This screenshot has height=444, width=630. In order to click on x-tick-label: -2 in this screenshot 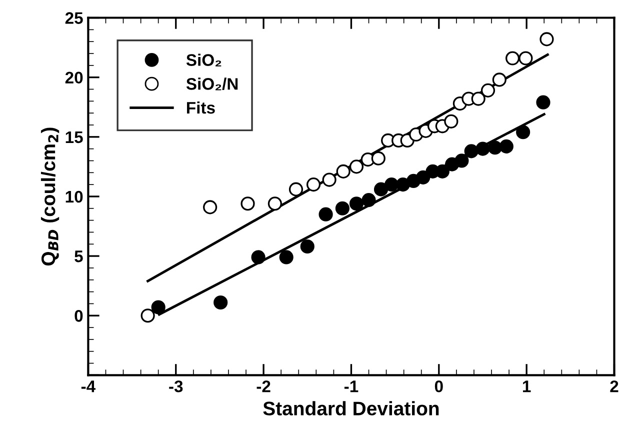, I will do `click(263, 386)`.